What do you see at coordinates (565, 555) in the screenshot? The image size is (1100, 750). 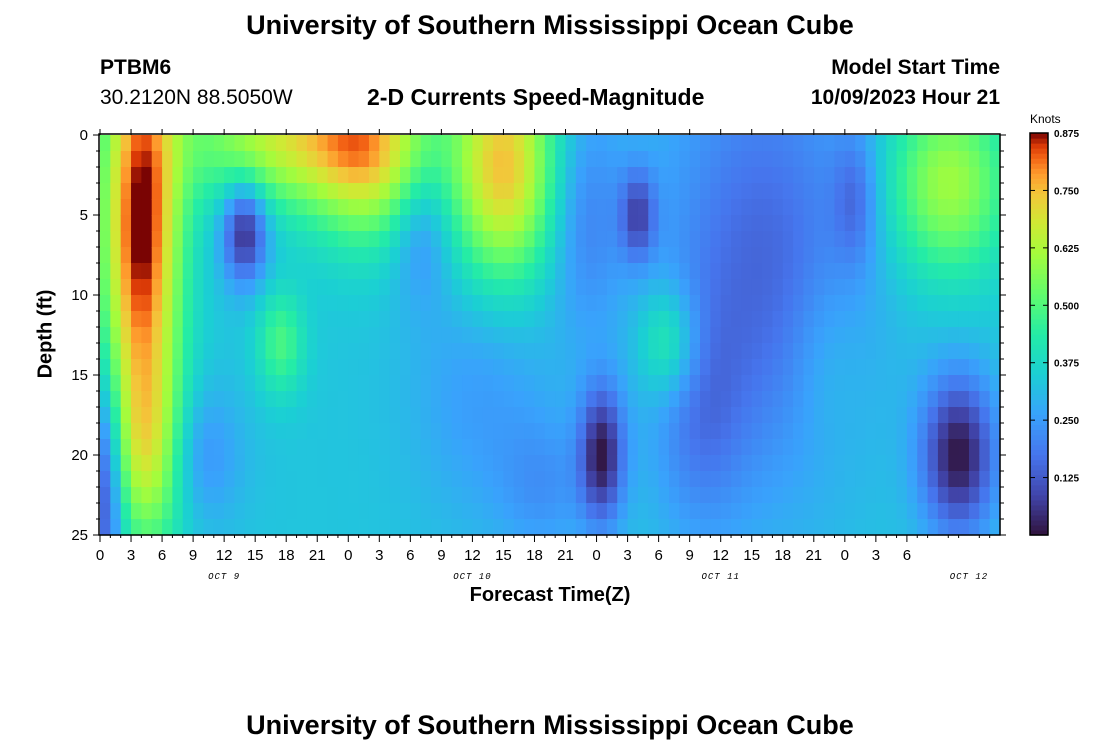 I see `x-tick-label: 21` at bounding box center [565, 555].